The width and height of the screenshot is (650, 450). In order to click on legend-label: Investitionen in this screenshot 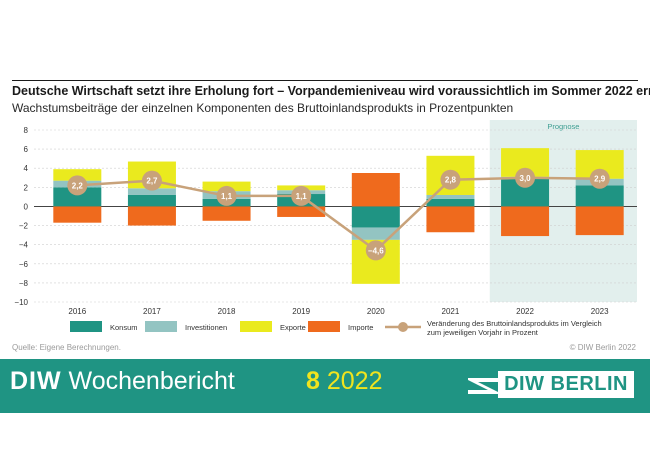, I will do `click(206, 327)`.